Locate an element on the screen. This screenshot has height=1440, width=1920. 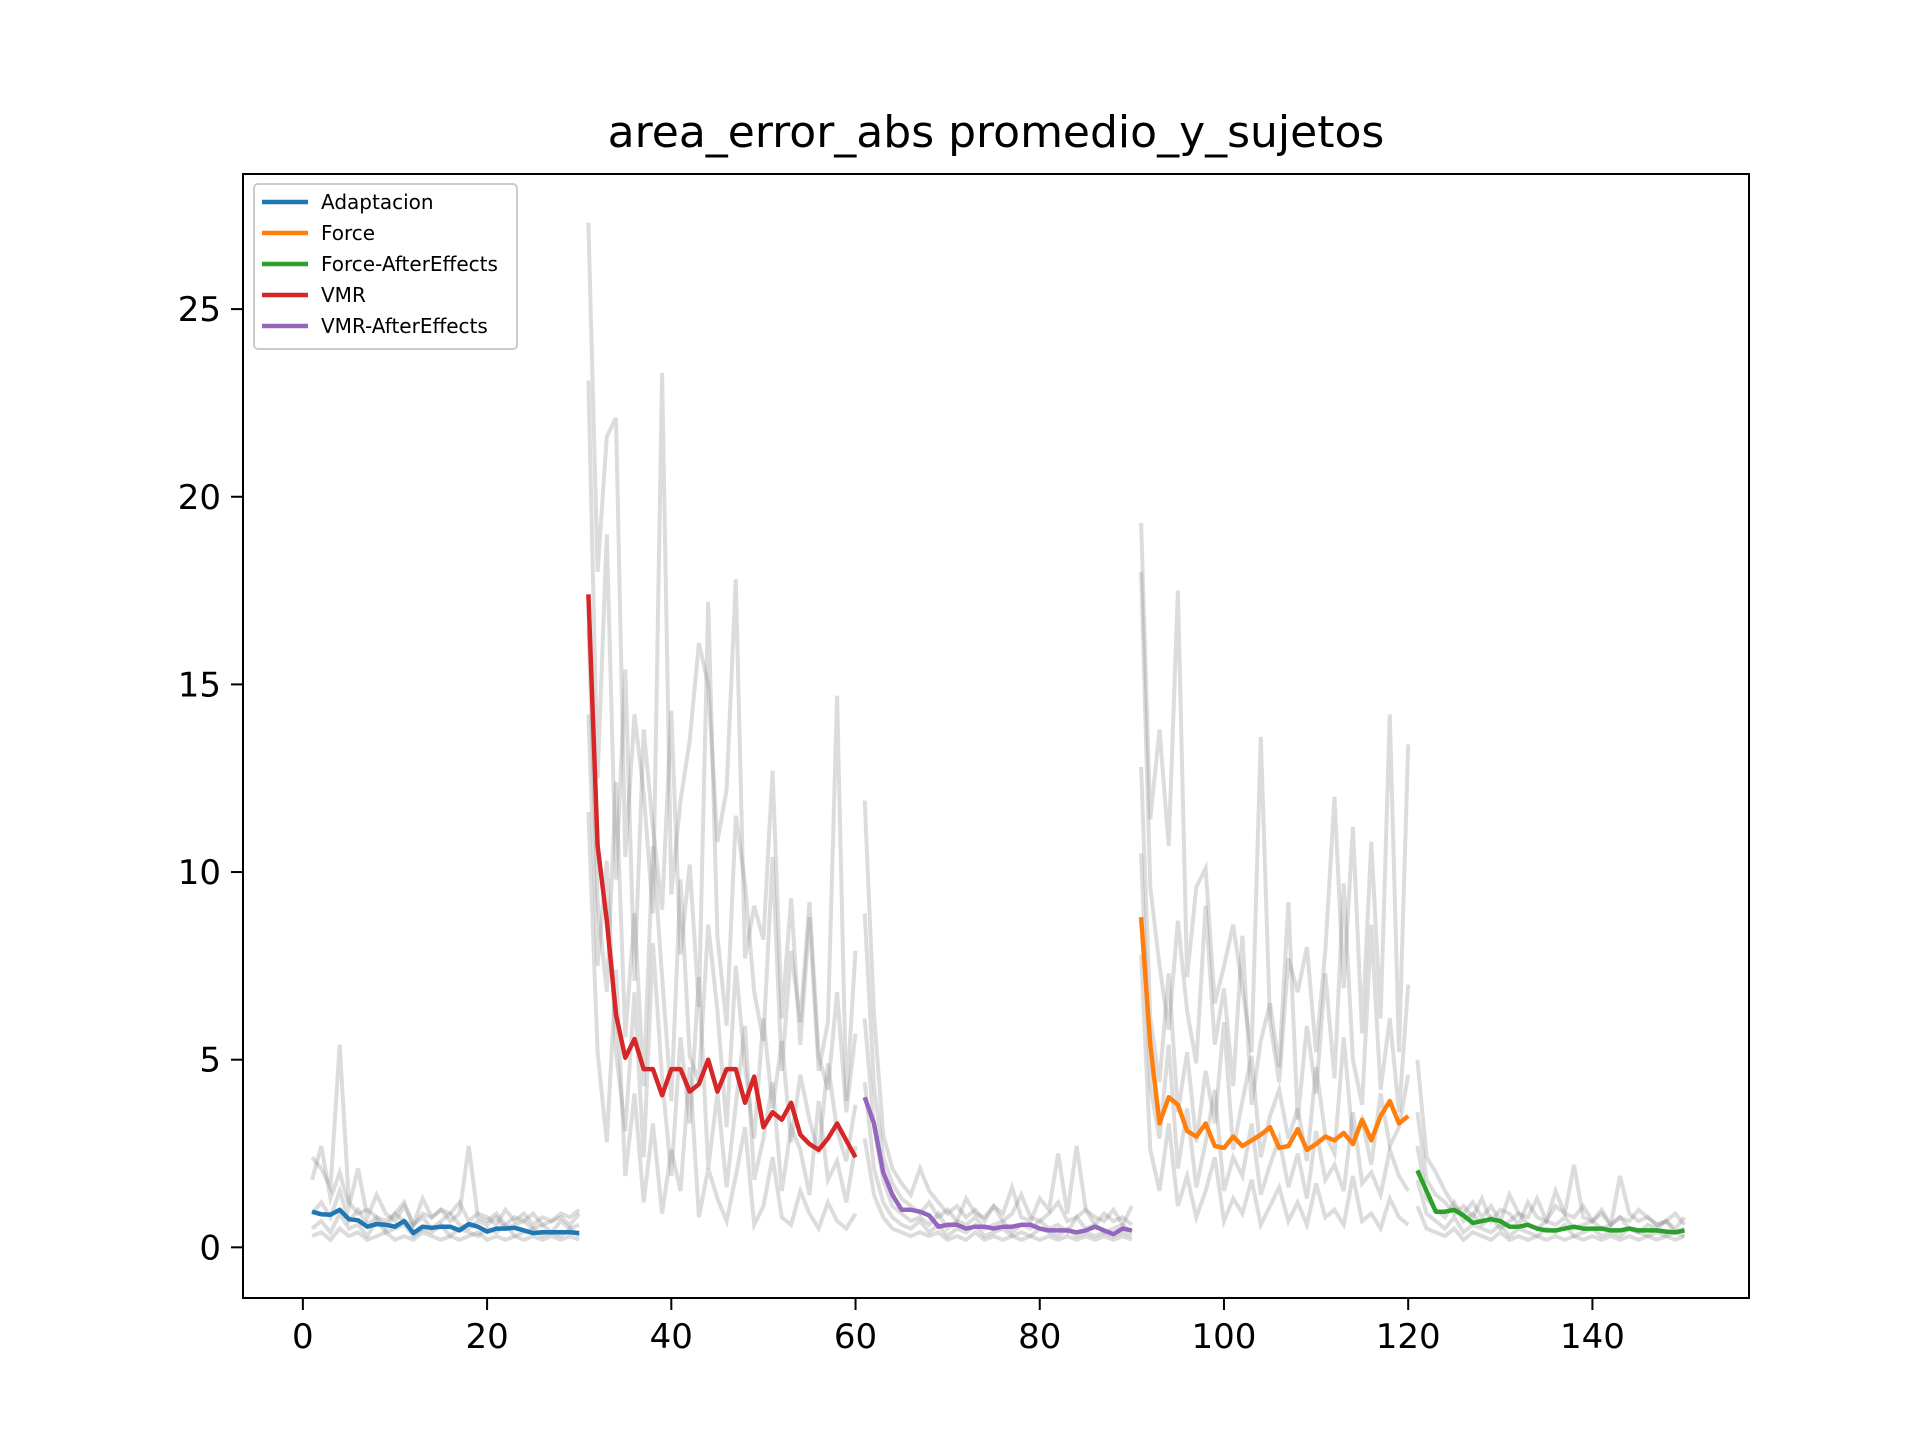
x-tick-label: 60 is located at coordinates (855, 1337).